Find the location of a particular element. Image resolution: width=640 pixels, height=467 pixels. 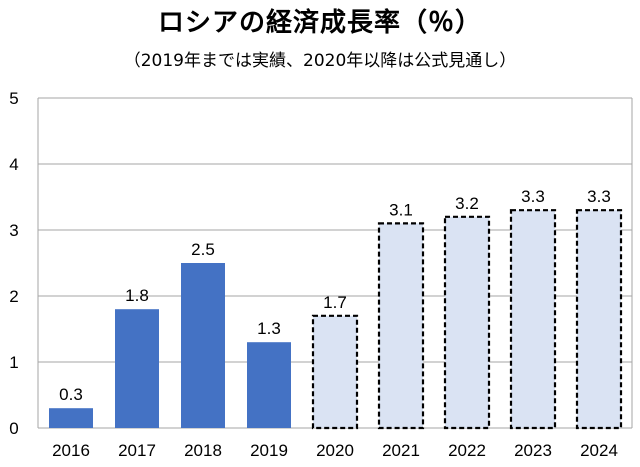

x-axis: 2016 2017 2018 2019 2020 2021 2022 2023 2024 is located at coordinates (335, 450).